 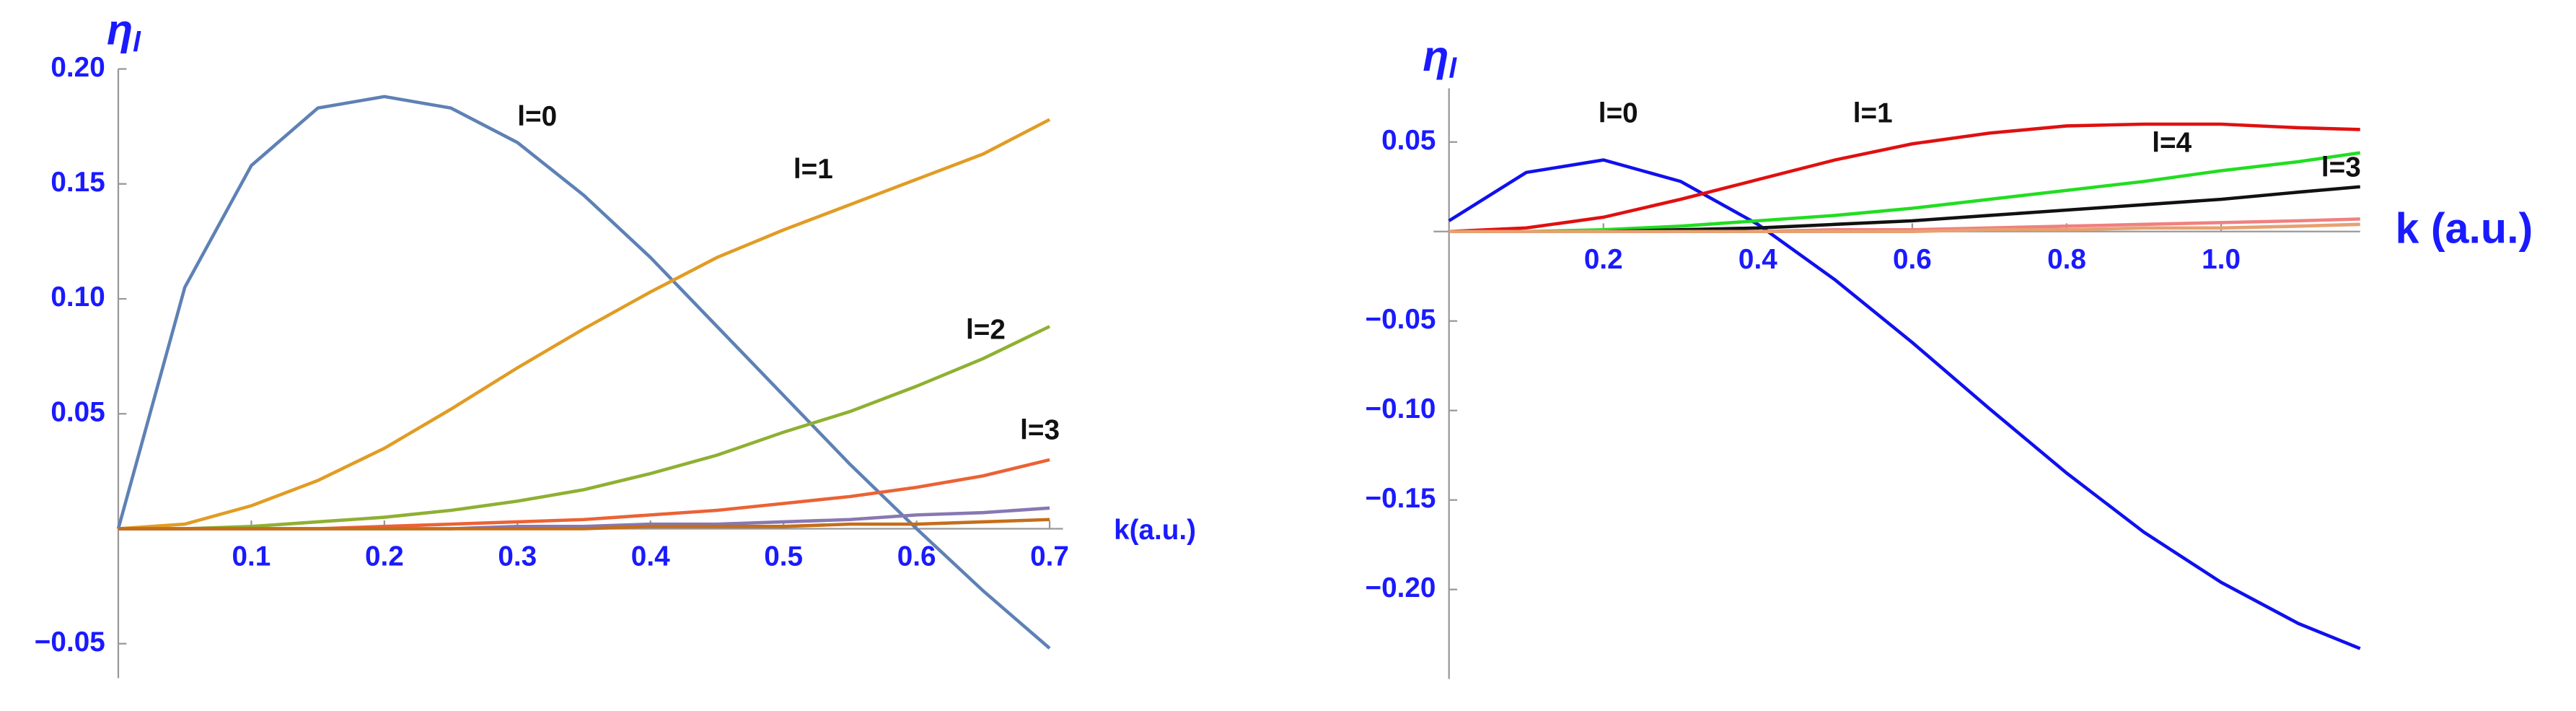 What do you see at coordinates (1401, 499) in the screenshot?
I see `y-tick-label: −0.15` at bounding box center [1401, 499].